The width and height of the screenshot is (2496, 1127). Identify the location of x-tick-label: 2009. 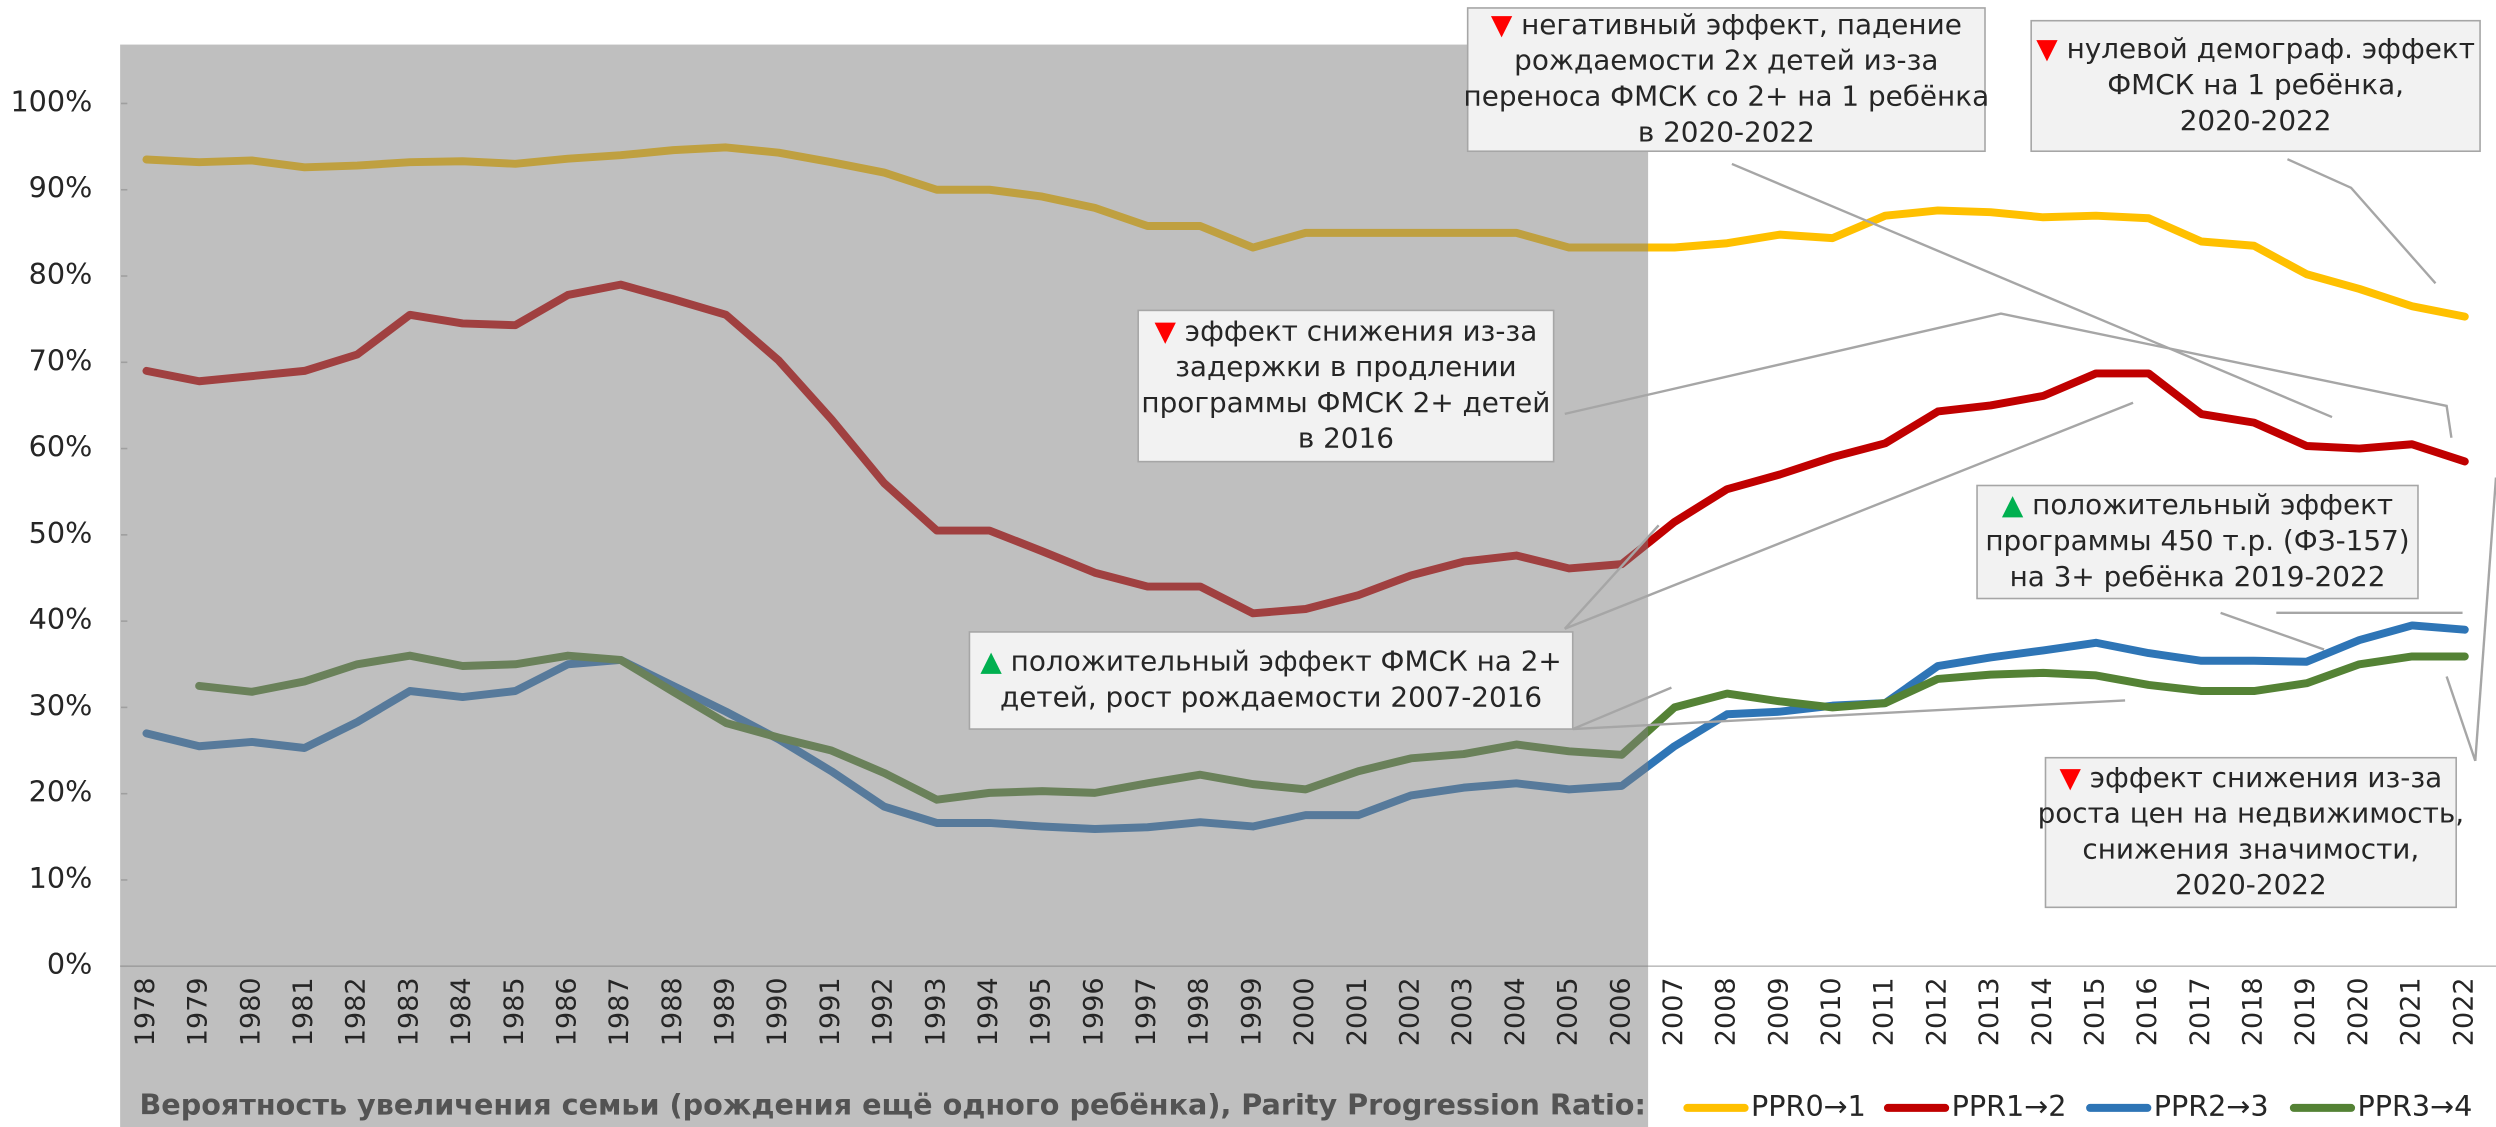
(1778, 1011).